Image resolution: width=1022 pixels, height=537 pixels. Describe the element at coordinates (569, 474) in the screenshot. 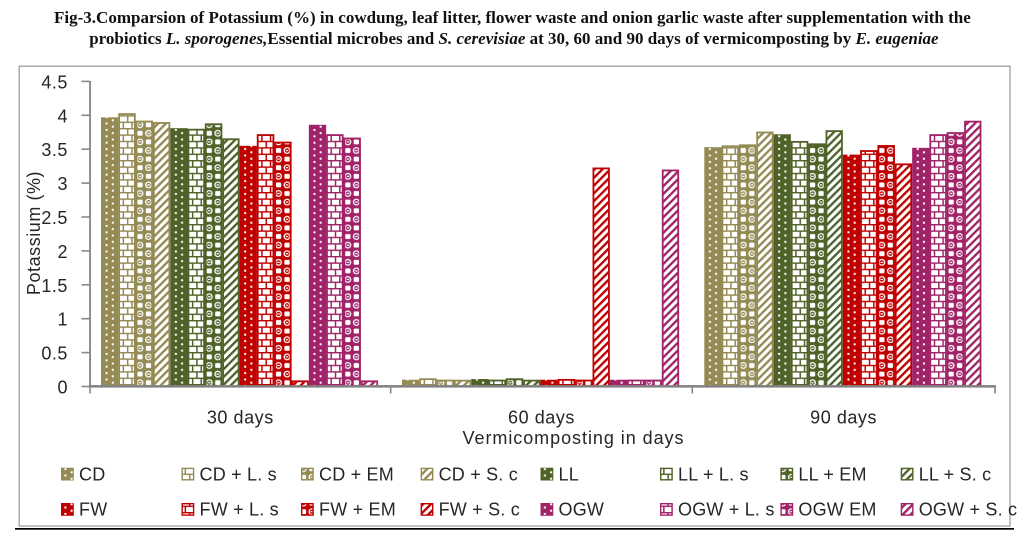

I see `svg-text: LL` at that location.